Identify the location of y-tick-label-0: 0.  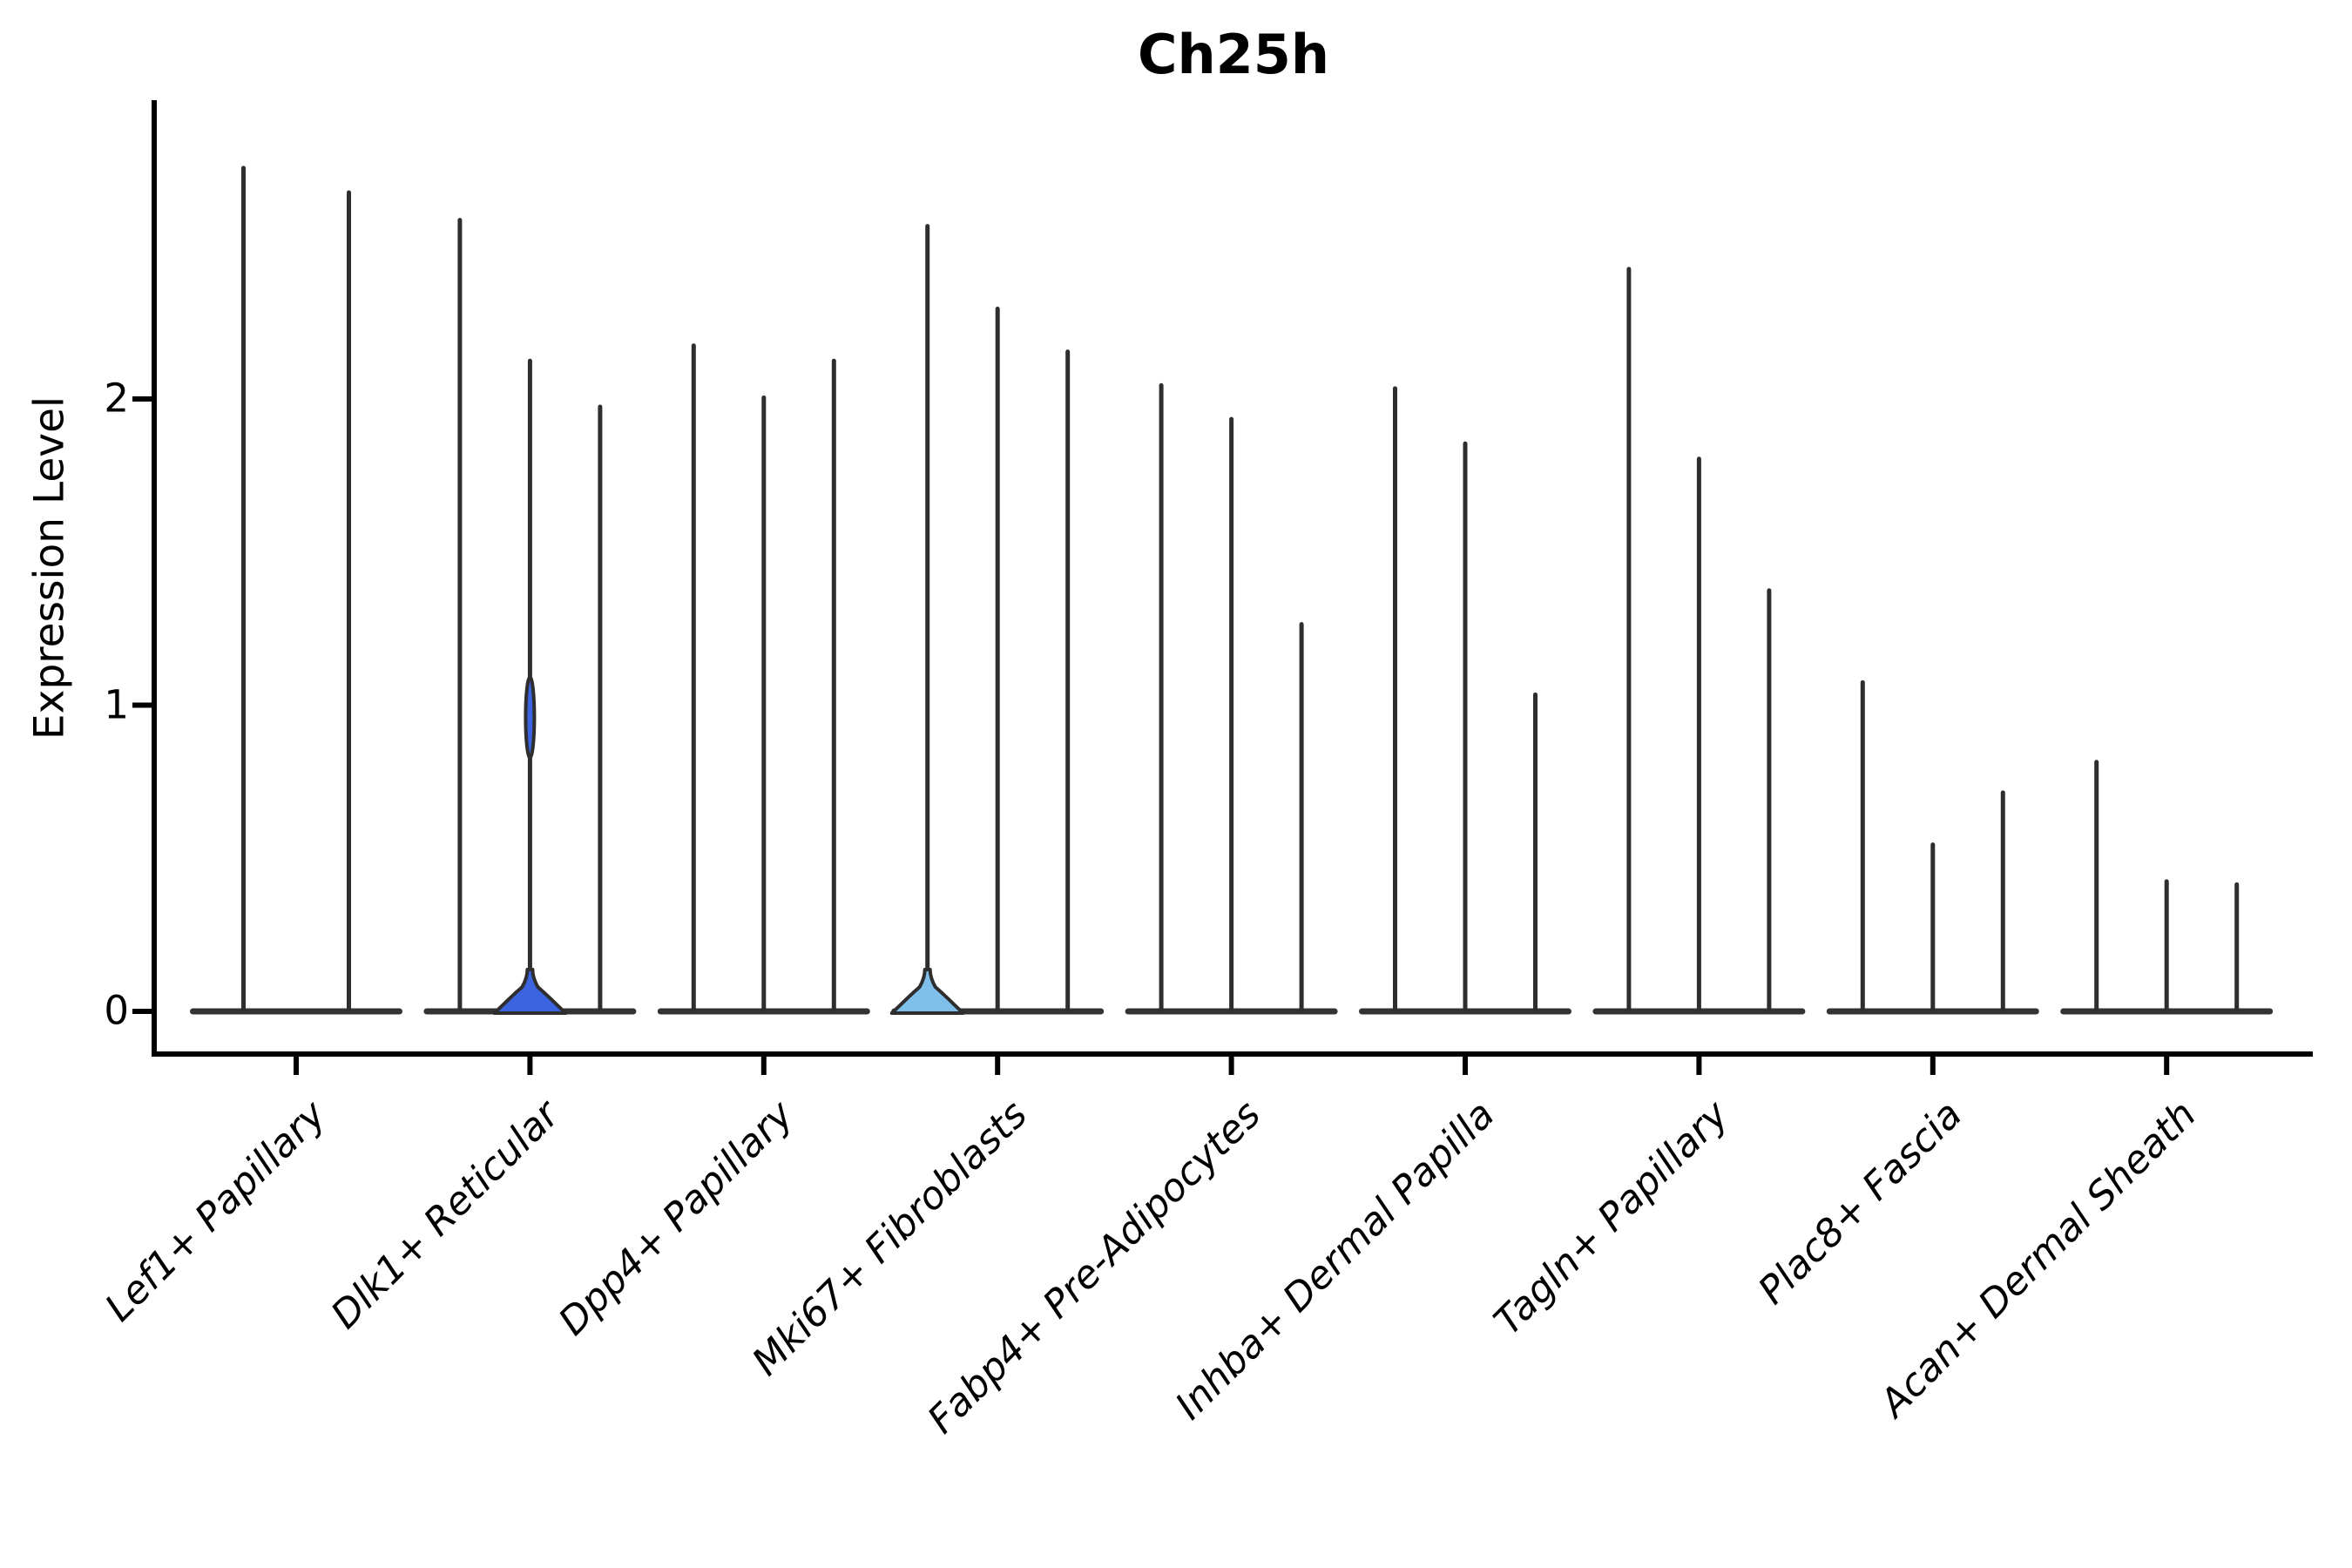
(116, 1011).